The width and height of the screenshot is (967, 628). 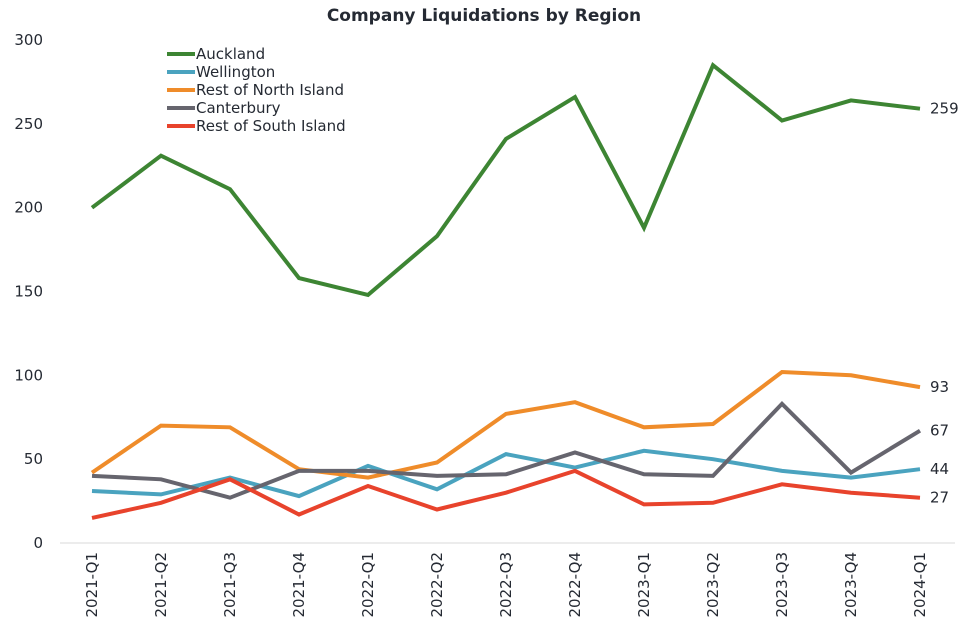 I want to click on legend-label: Rest of South Island, so click(x=271, y=126).